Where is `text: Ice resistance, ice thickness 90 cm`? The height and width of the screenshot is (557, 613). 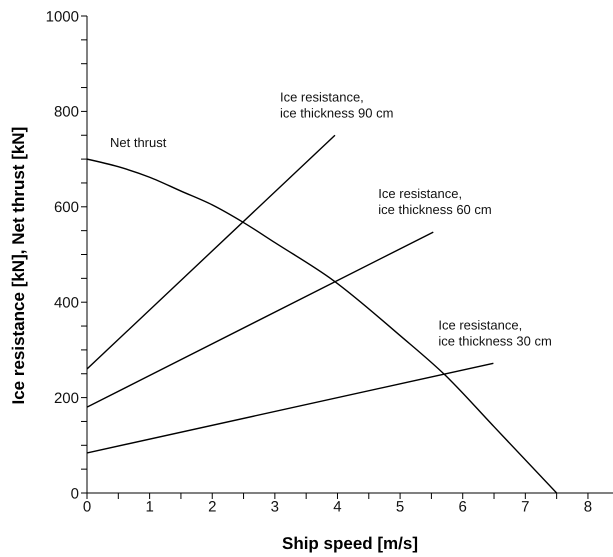
text: Ice resistance, ice thickness 90 cm is located at coordinates (337, 104).